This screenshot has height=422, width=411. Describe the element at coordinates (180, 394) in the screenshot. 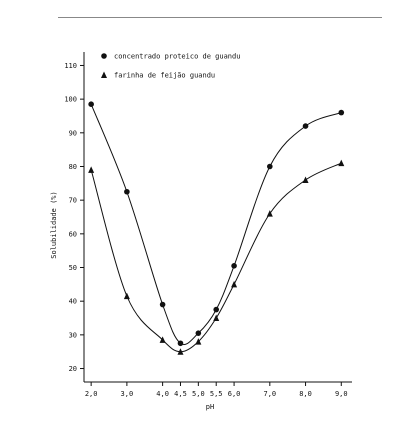

I see `x-tick-label: 4,5` at that location.